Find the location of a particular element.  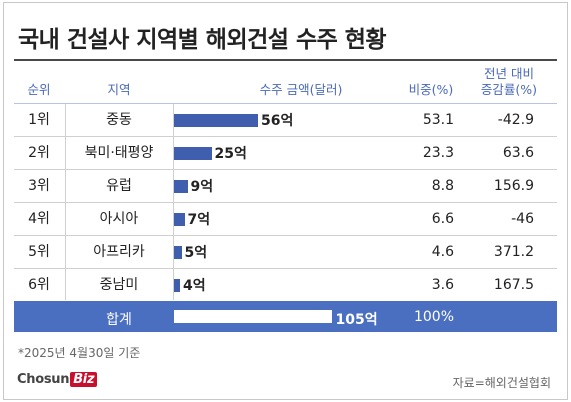

change-cell: 63.6 is located at coordinates (518, 153).